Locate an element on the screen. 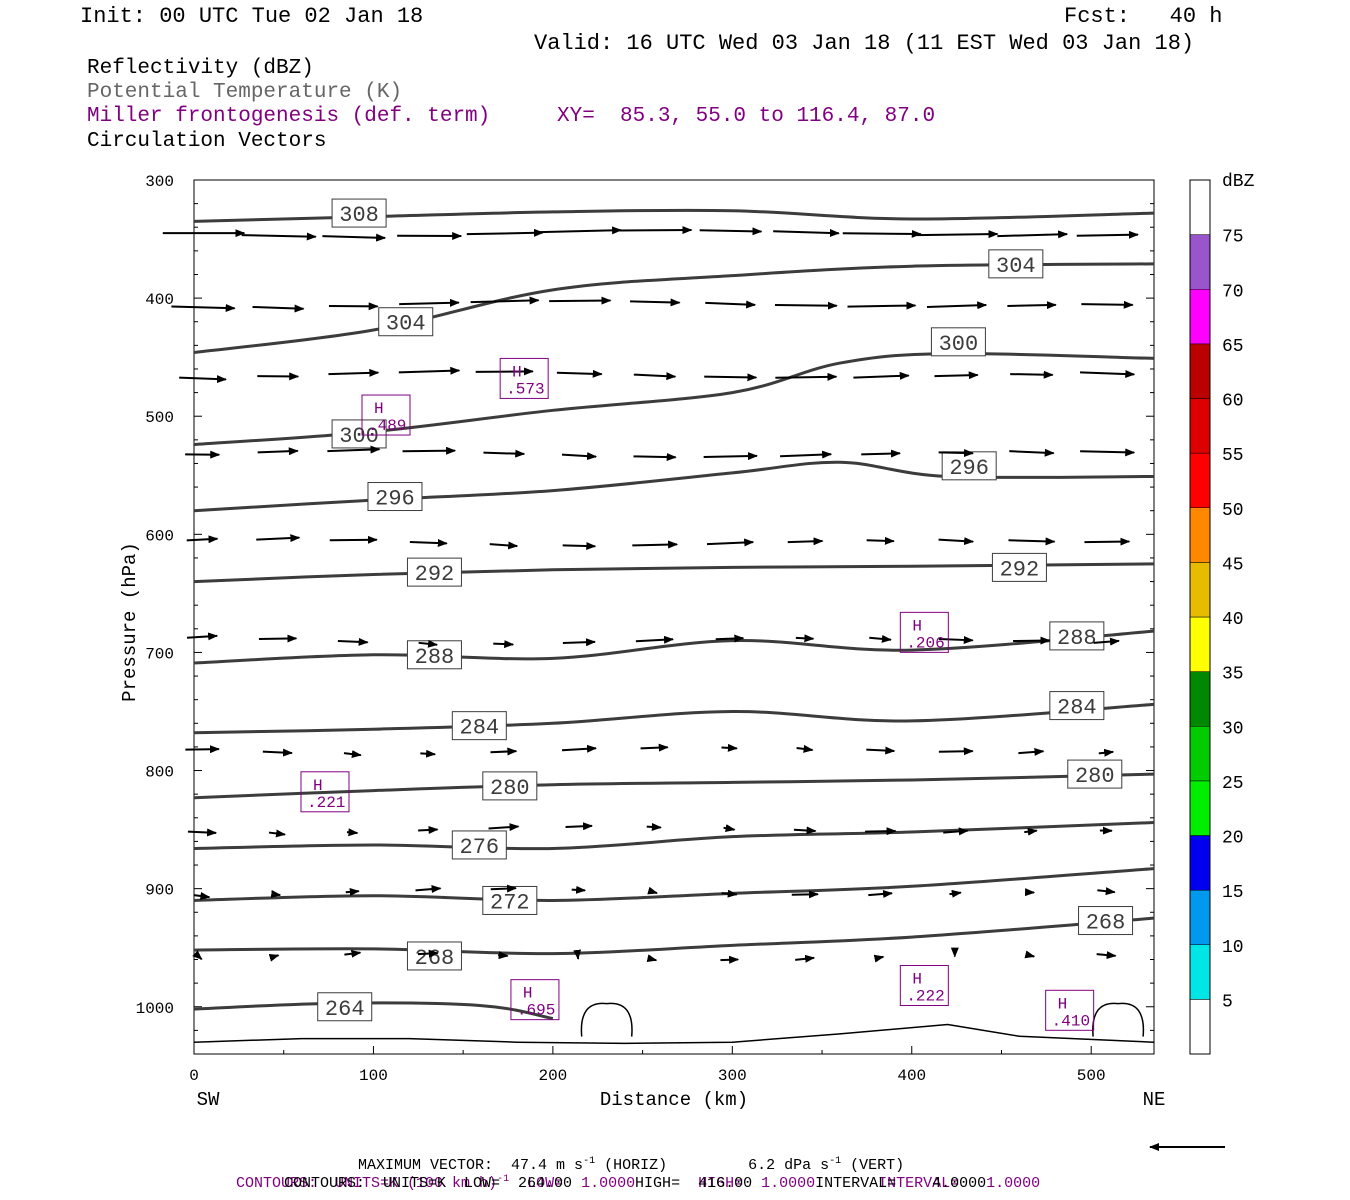 This screenshot has width=1350, height=1200. fronto-max-value: .573 is located at coordinates (525, 389).